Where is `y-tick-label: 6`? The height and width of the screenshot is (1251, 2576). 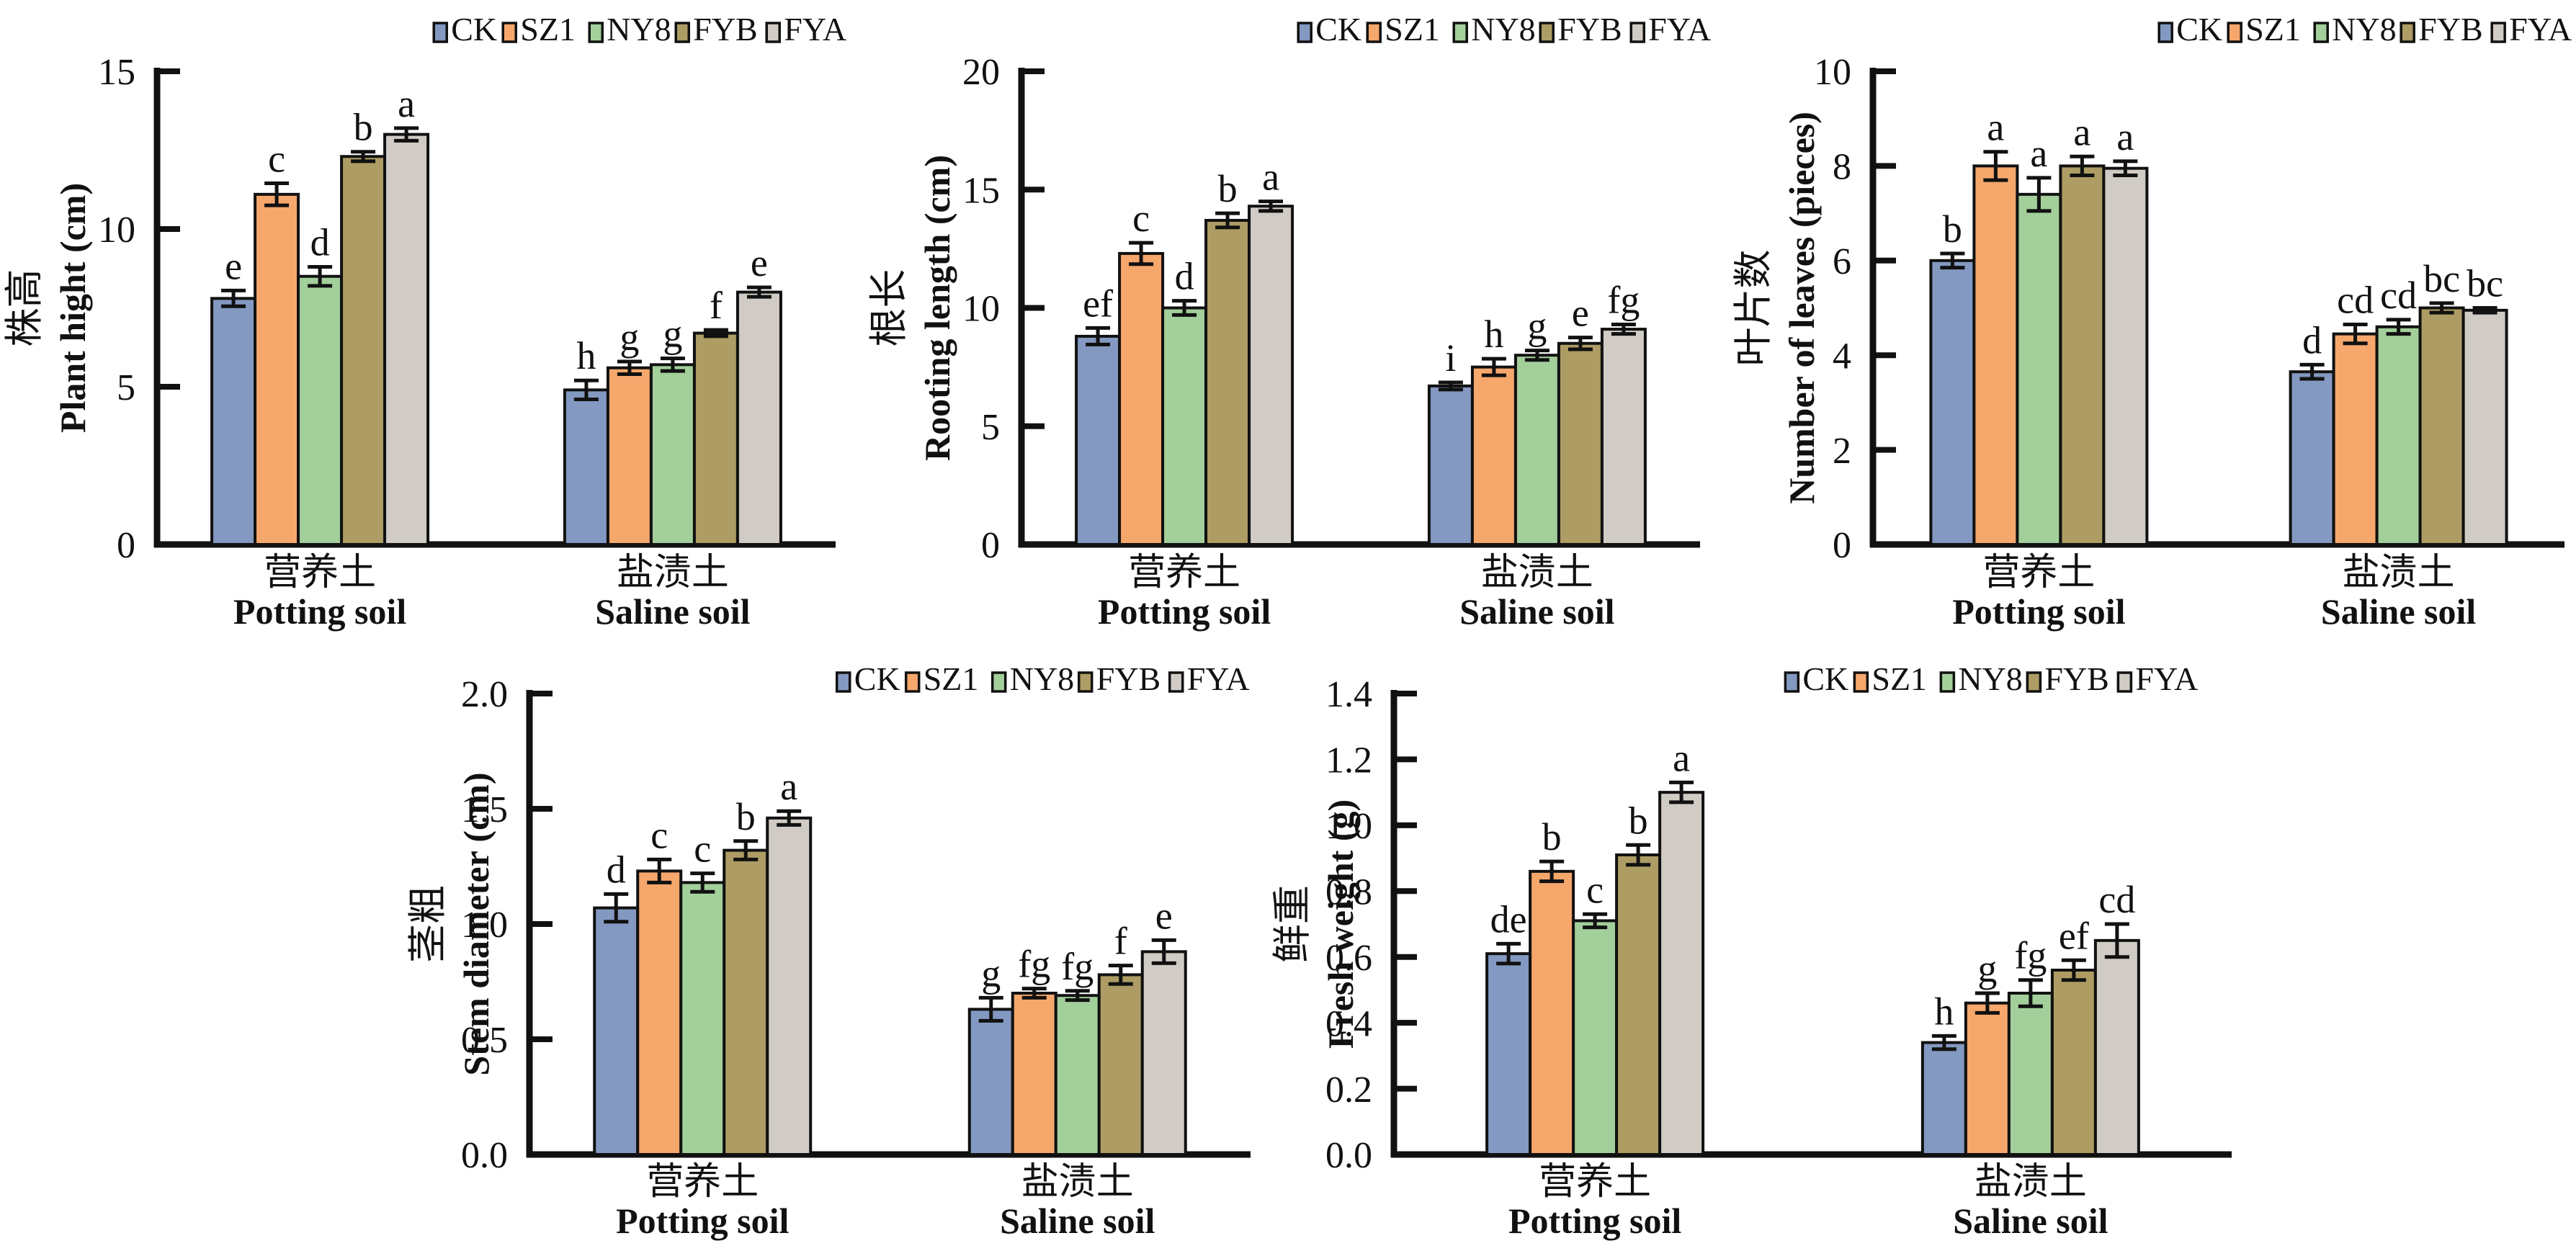 y-tick-label: 6 is located at coordinates (1842, 261).